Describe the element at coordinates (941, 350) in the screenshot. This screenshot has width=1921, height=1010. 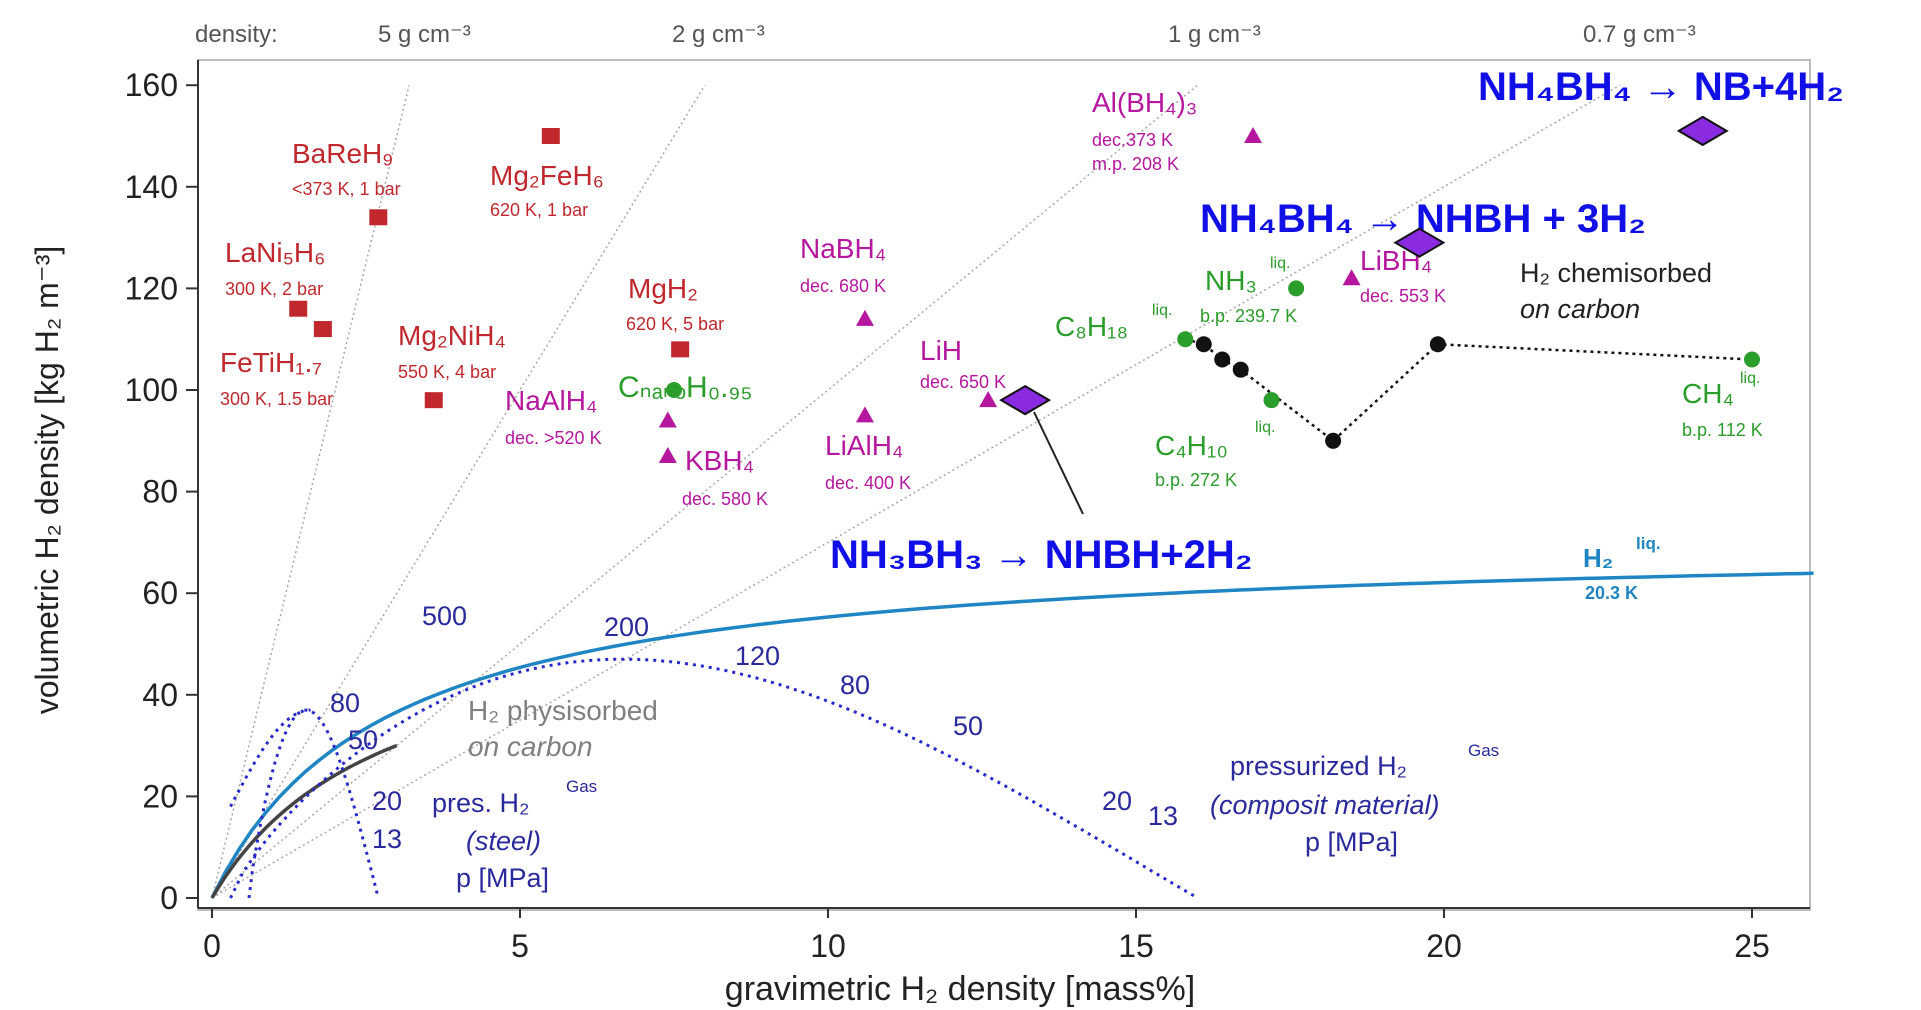
I see `label-lih: LiH` at that location.